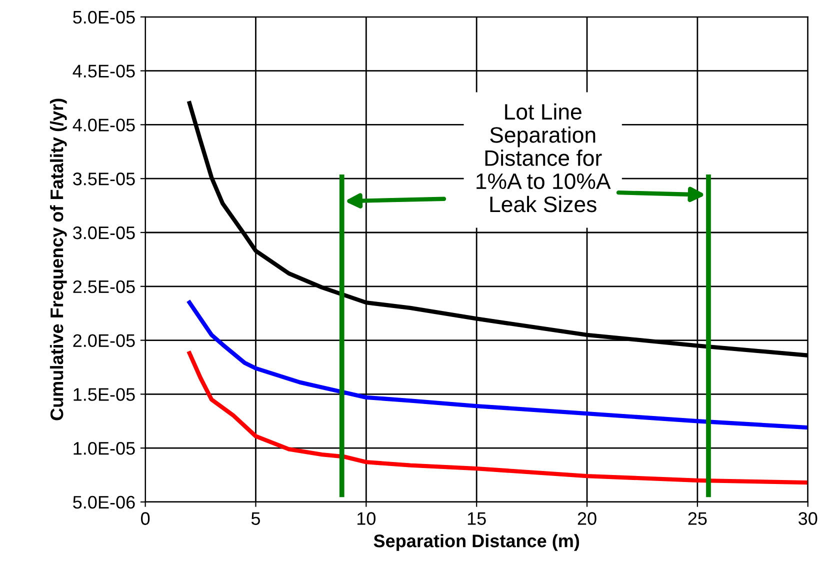  I want to click on x-tick-label: 0, so click(145, 518).